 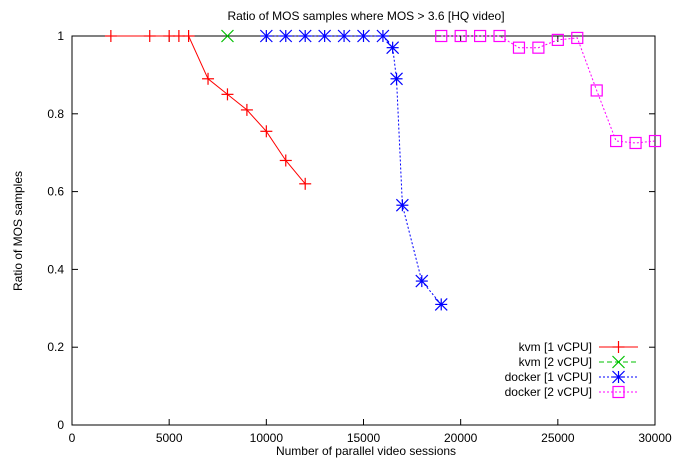 I want to click on x-tick-label: 20000, so click(x=461, y=438).